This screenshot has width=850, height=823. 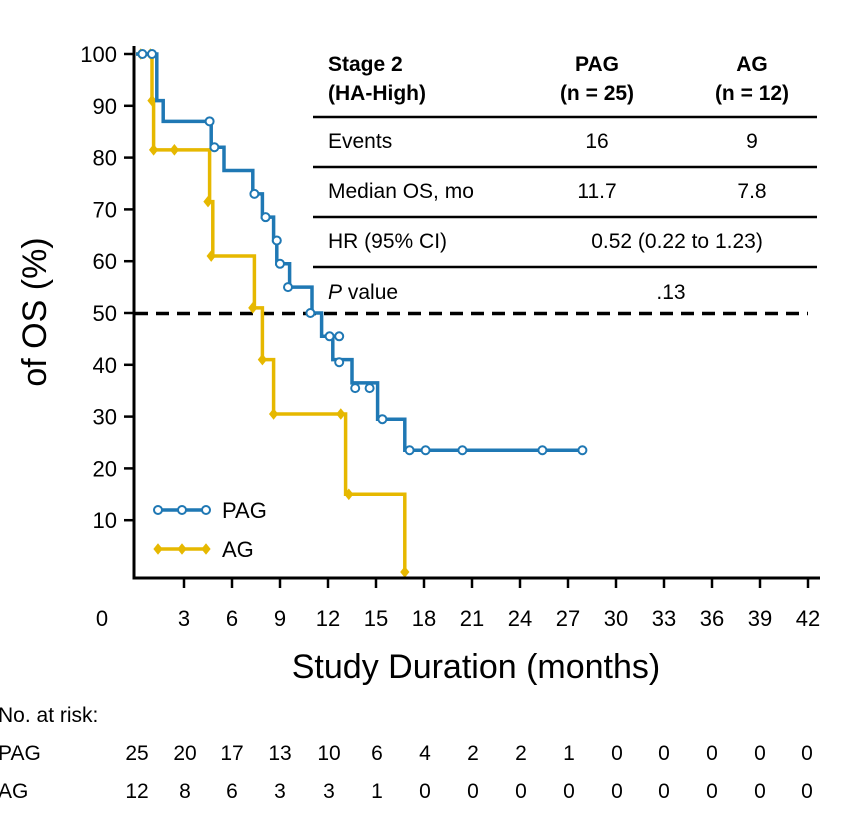 I want to click on table-cell: 0.52 (0.22 to 1.23), so click(x=677, y=241).